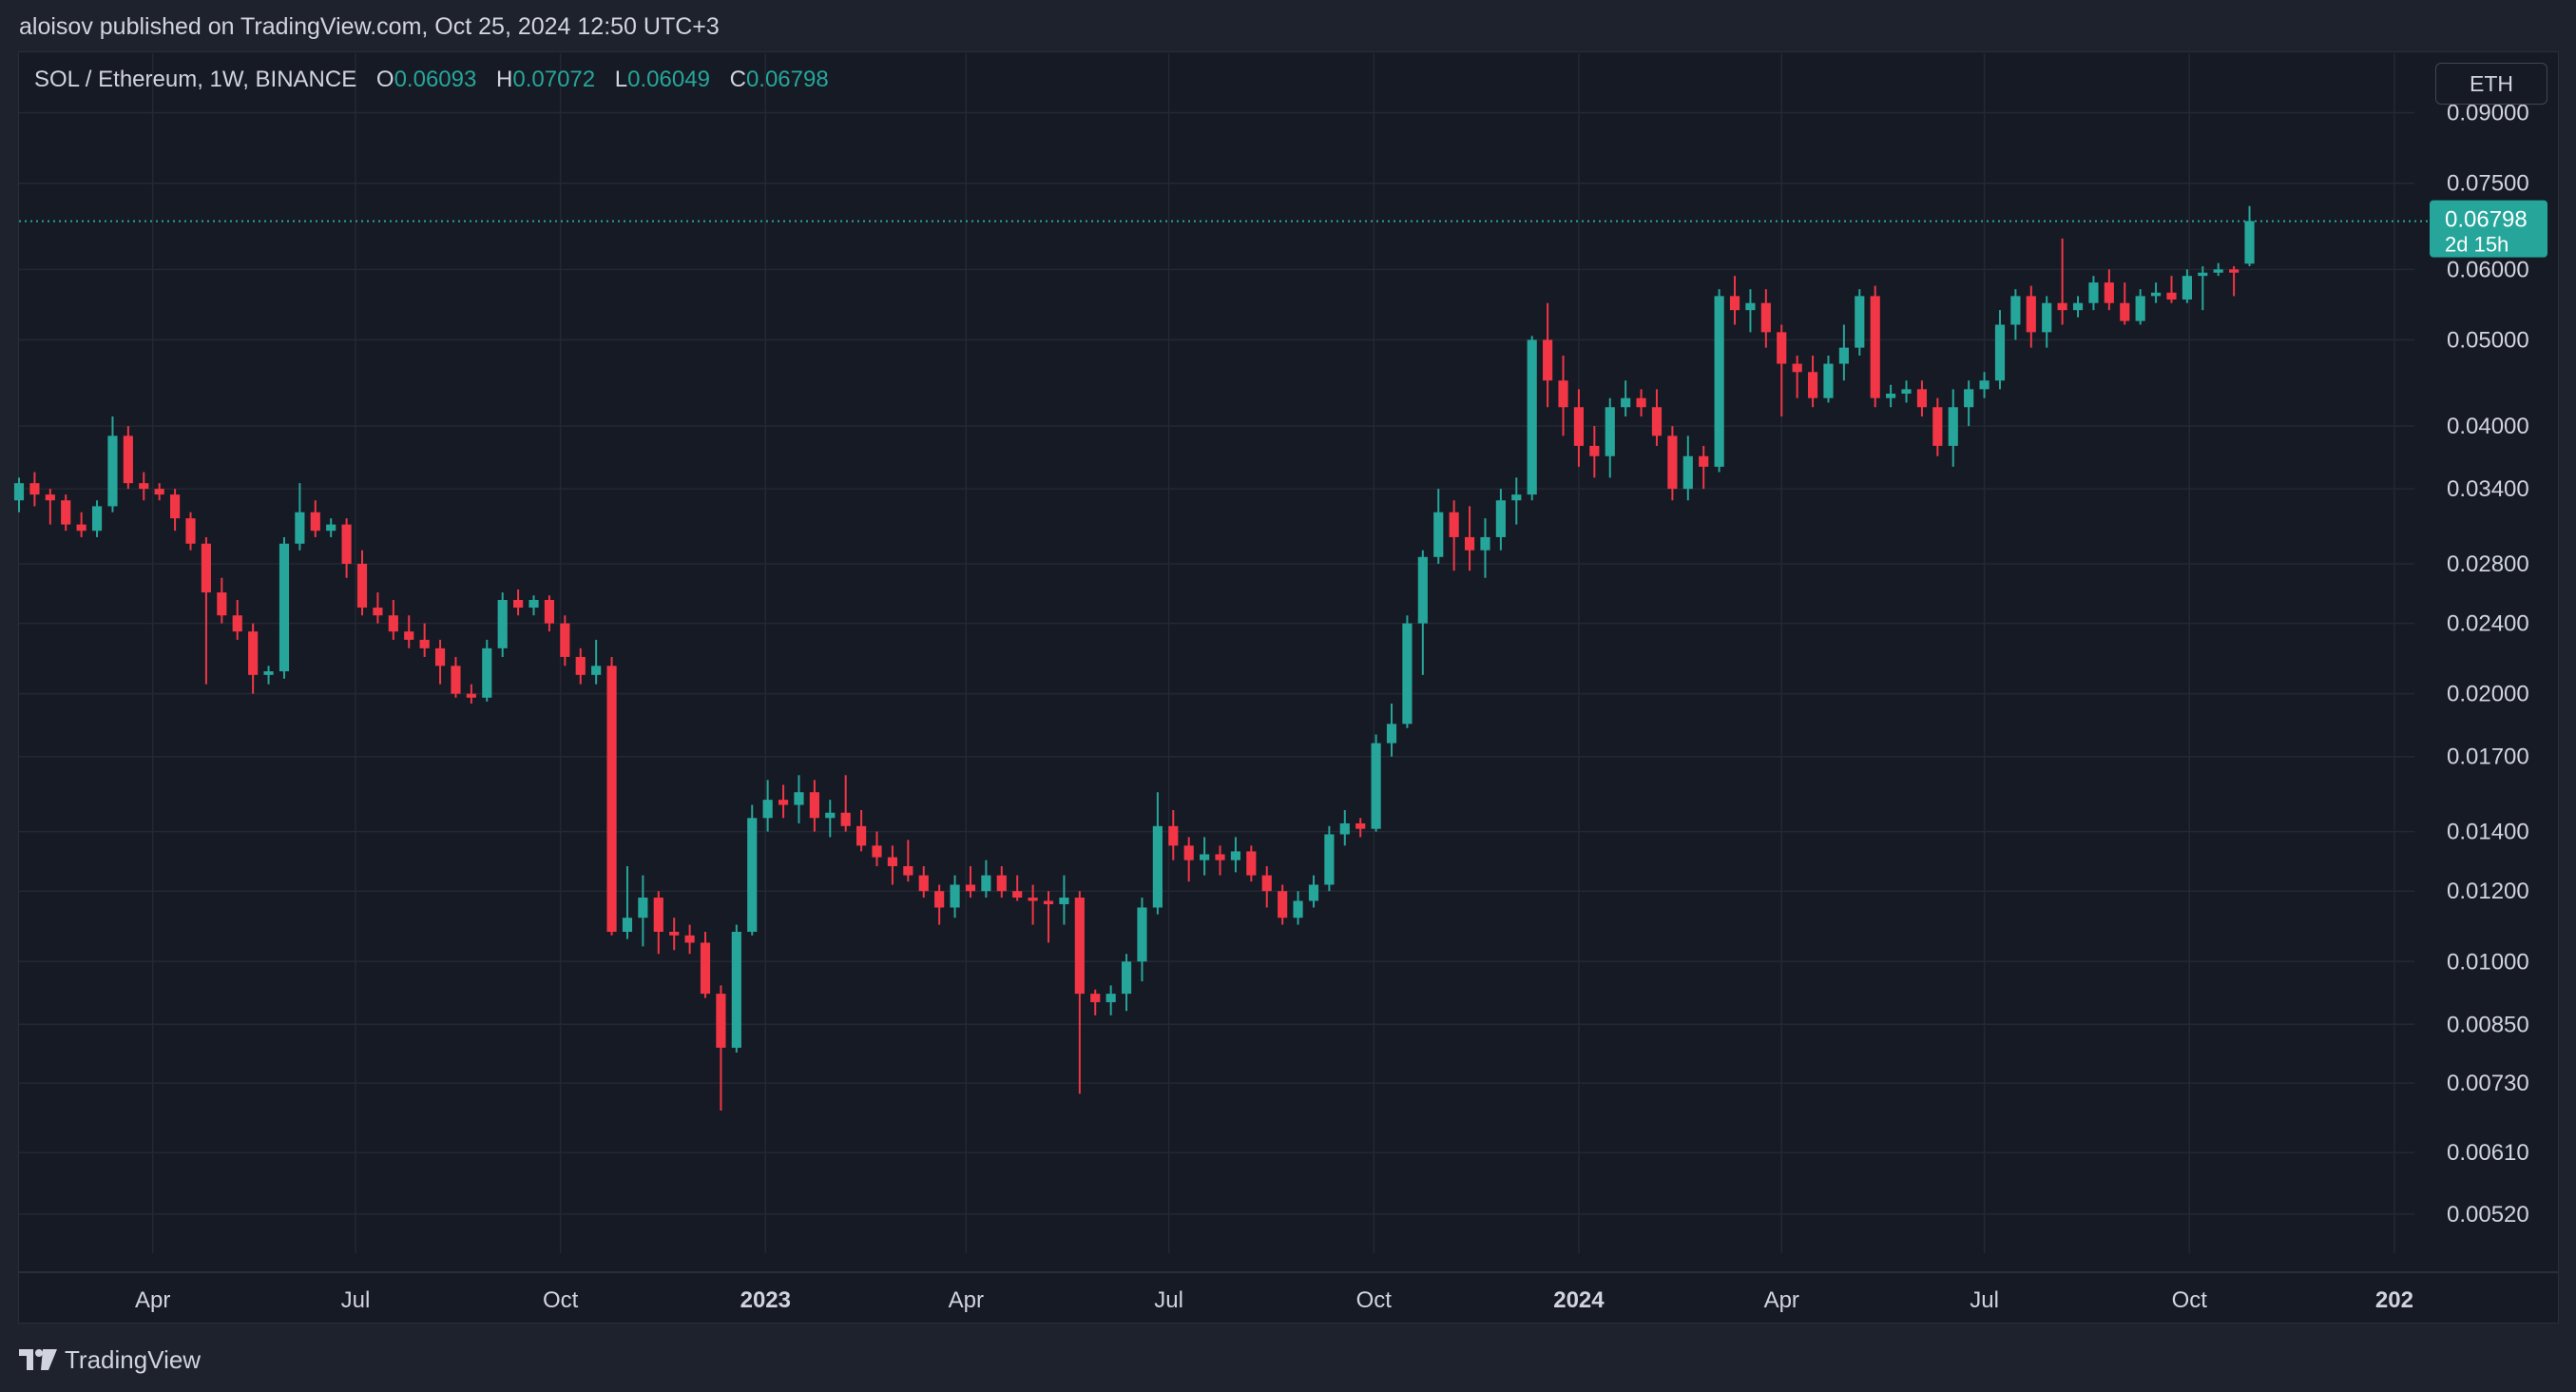  I want to click on last-price-label: 0.06798, so click(2486, 220).